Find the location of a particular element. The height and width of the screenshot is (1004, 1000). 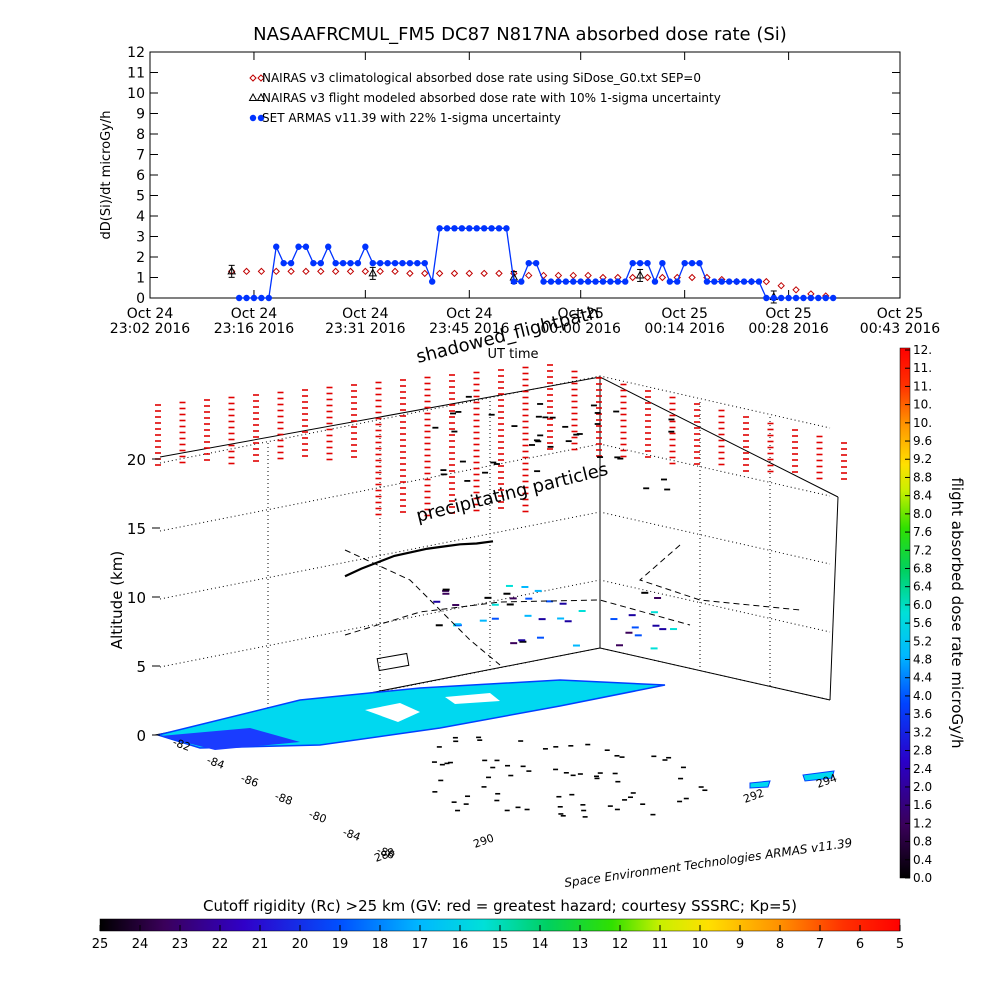

latitude-tick-label: -82 is located at coordinates (181, 745).